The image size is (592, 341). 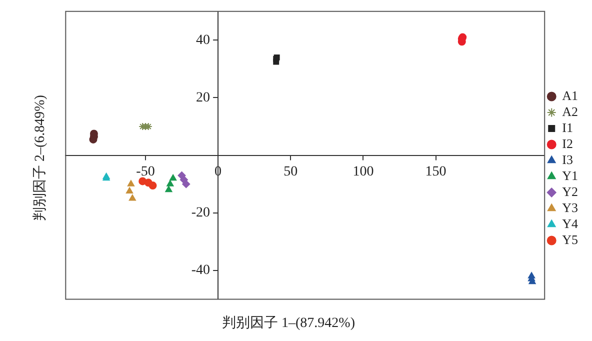 What do you see at coordinates (567, 143) in the screenshot?
I see `legend-label: I2` at bounding box center [567, 143].